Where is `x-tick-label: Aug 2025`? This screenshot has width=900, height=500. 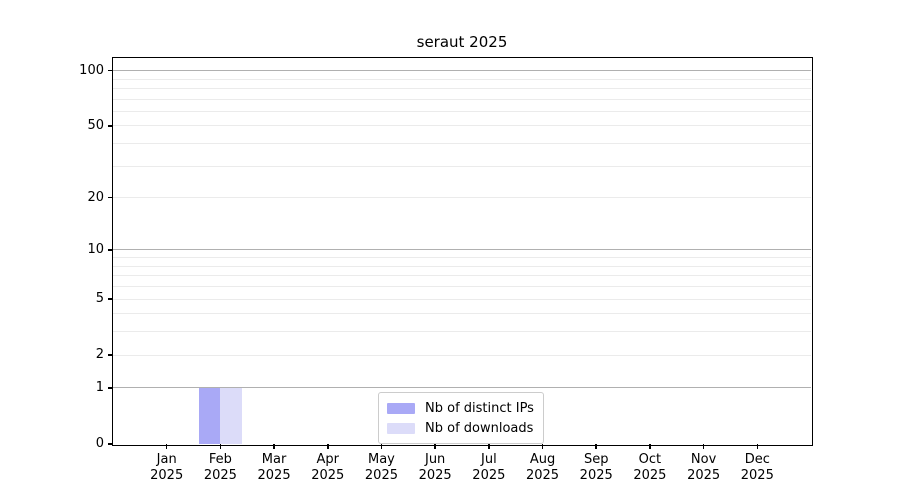 x-tick-label: Aug 2025 is located at coordinates (543, 468).